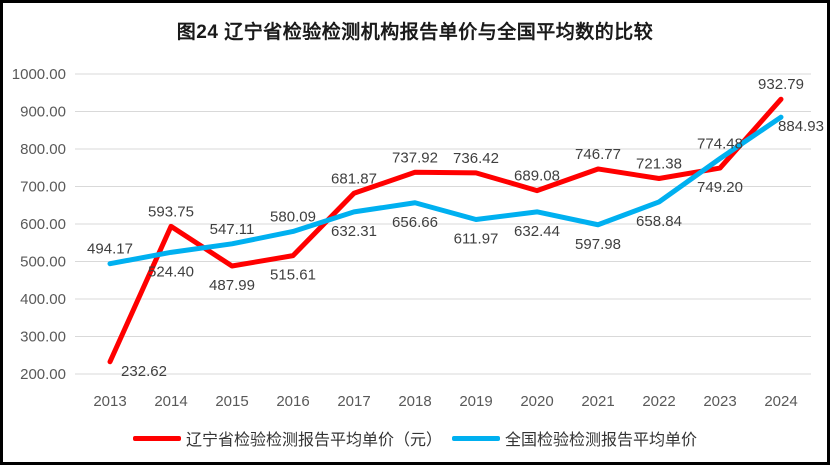 The image size is (830, 465). Describe the element at coordinates (231, 401) in the screenshot. I see `x-tick-label: 2015` at that location.